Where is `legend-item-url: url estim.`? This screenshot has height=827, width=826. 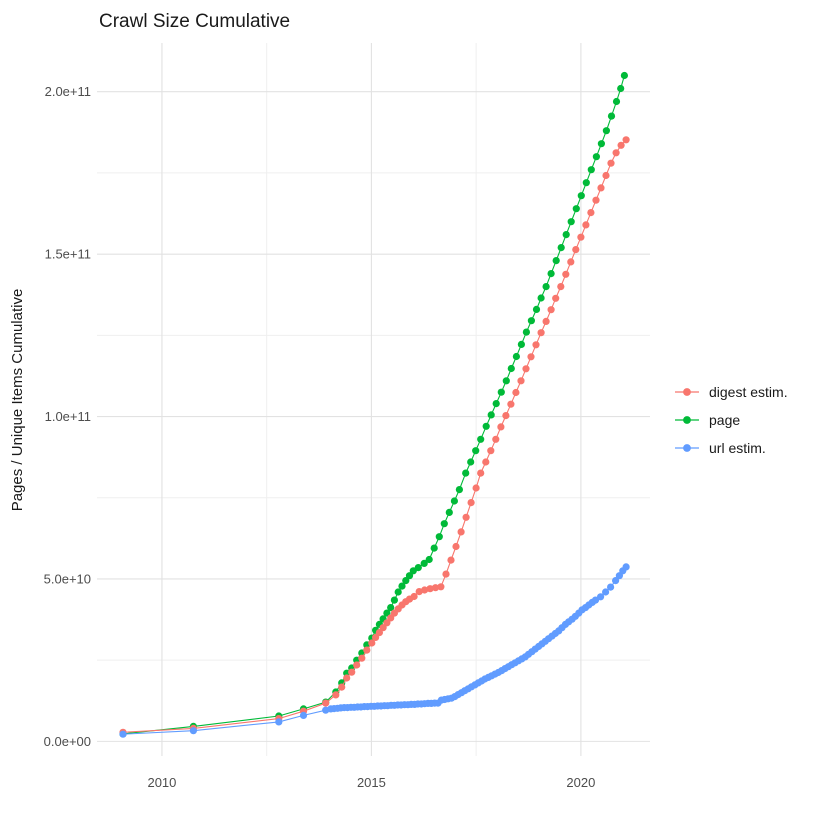
legend-item-url: url estim. is located at coordinates (720, 448).